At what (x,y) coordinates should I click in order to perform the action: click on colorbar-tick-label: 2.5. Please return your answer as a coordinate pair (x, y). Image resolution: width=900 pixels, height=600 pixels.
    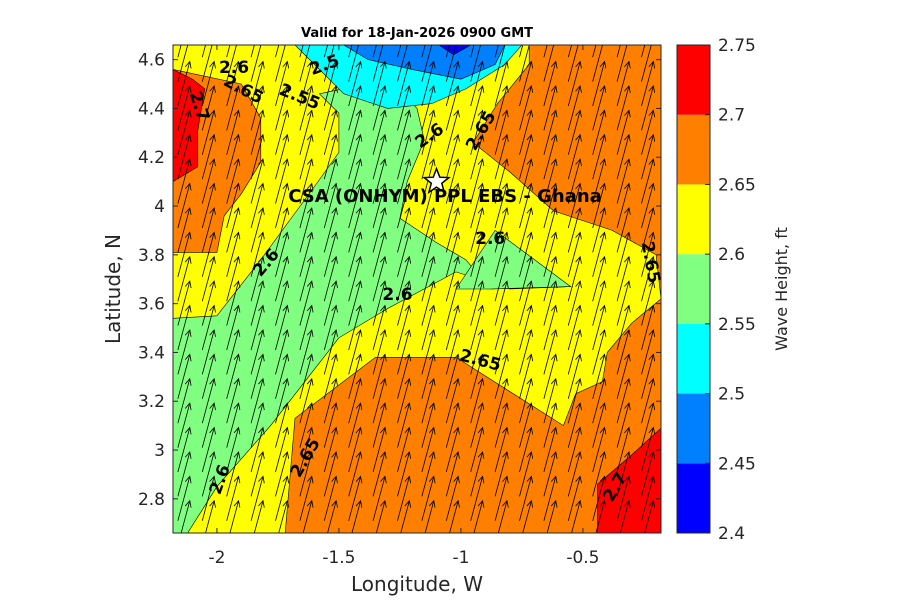
    Looking at the image, I should click on (731, 395).